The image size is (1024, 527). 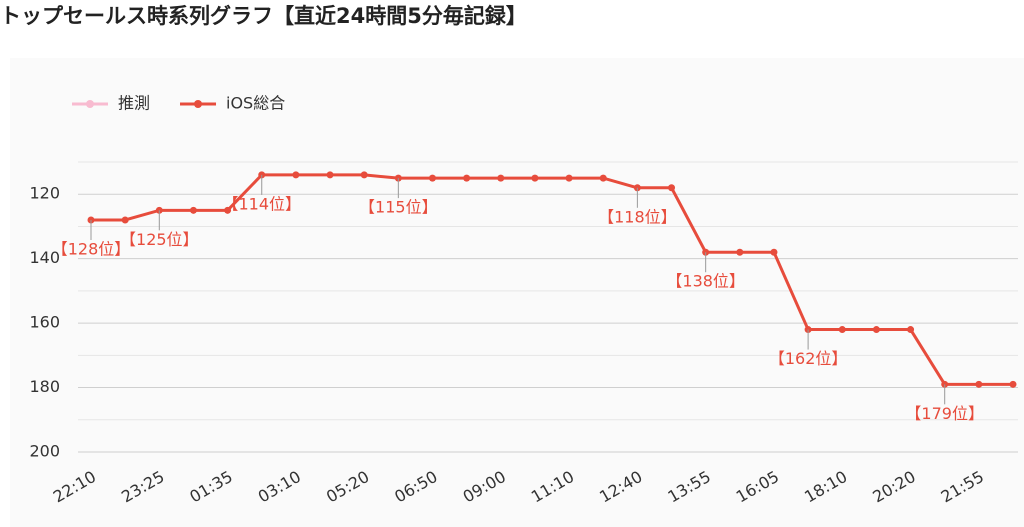 What do you see at coordinates (944, 413) in the screenshot?
I see `data-label: 【179位】` at bounding box center [944, 413].